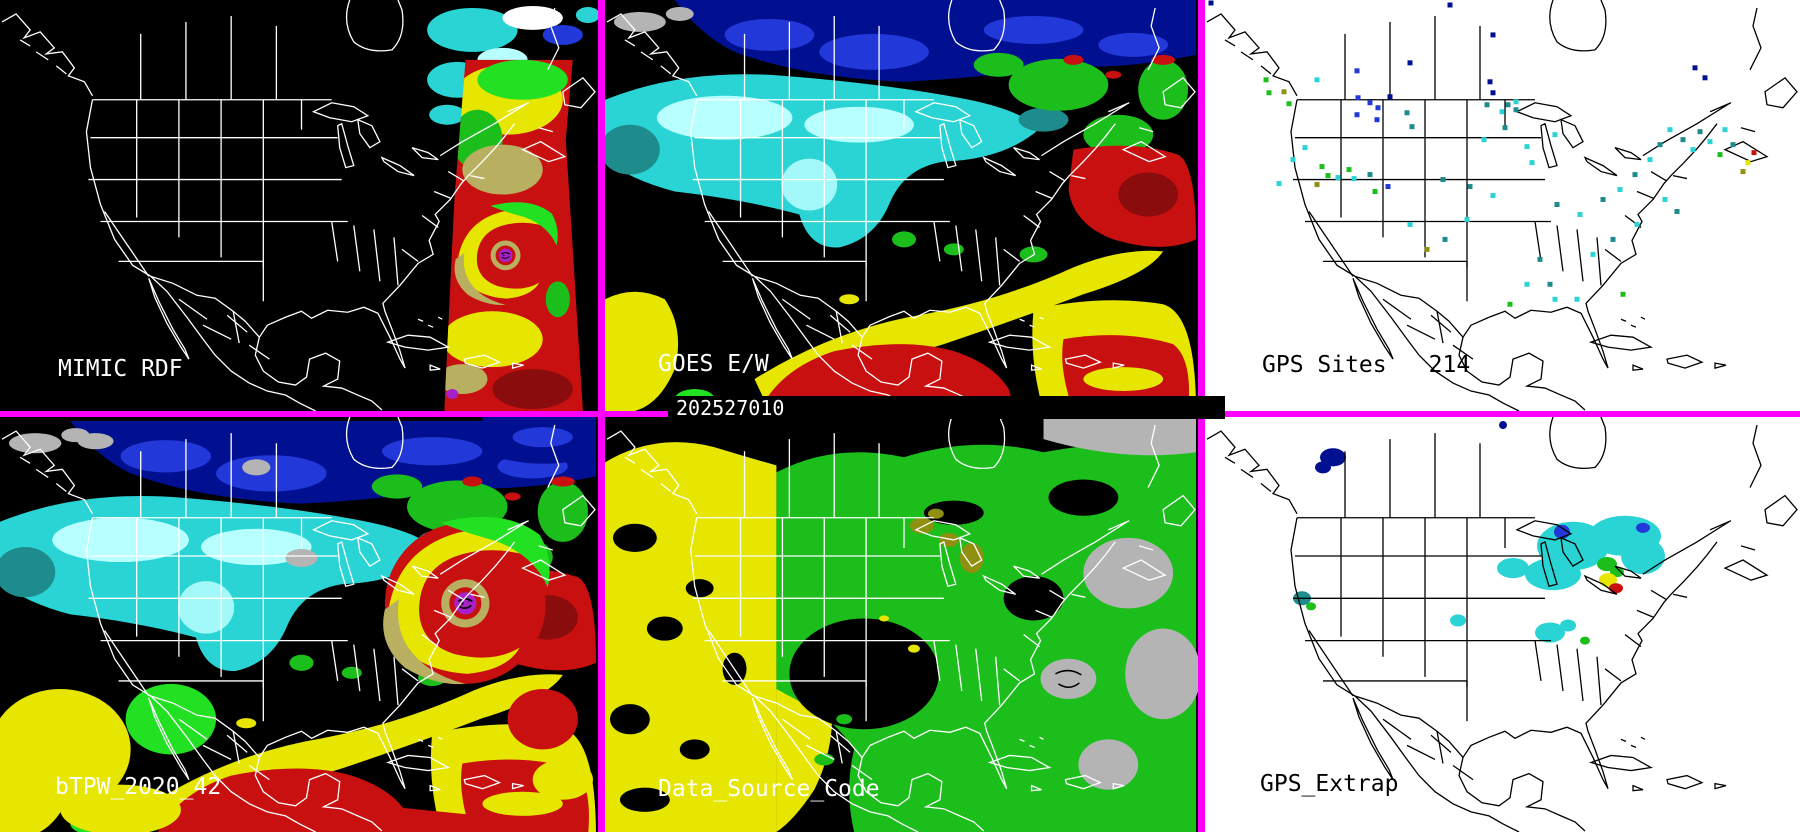 The width and height of the screenshot is (1800, 832). I want to click on goes-west-coverage, so click(691, 637).